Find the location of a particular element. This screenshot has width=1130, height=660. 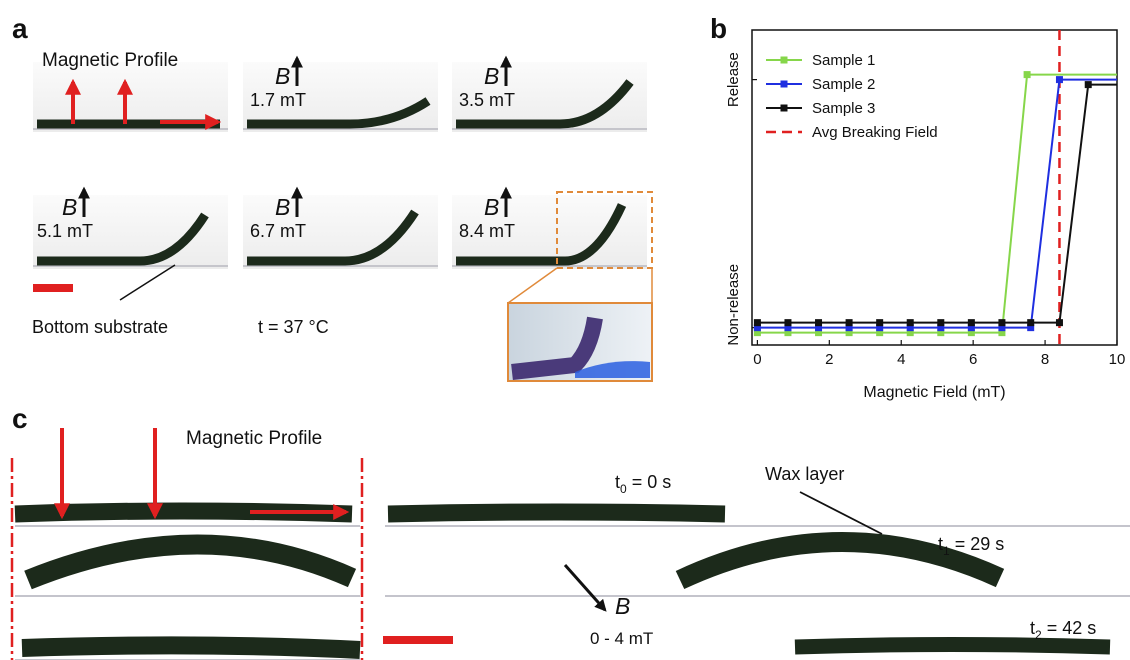

legend-label: Sample 2 is located at coordinates (843, 84).